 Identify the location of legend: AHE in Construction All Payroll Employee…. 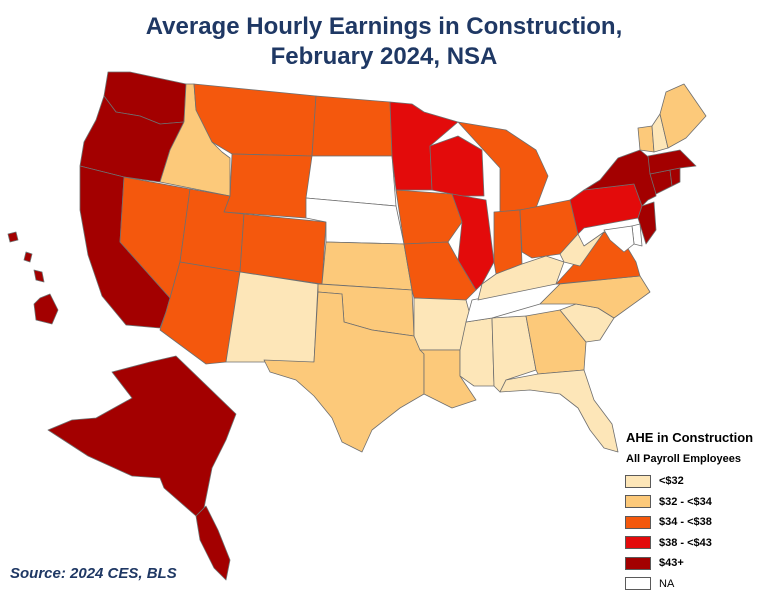
(695, 512).